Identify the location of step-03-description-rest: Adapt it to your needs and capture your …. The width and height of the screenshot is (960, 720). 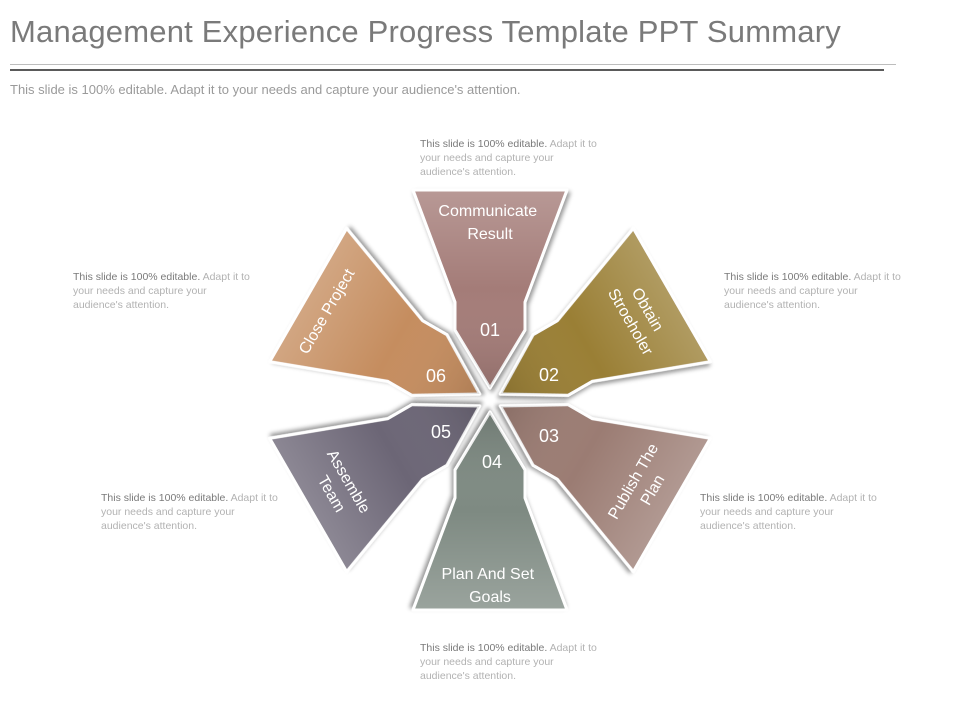
(788, 512).